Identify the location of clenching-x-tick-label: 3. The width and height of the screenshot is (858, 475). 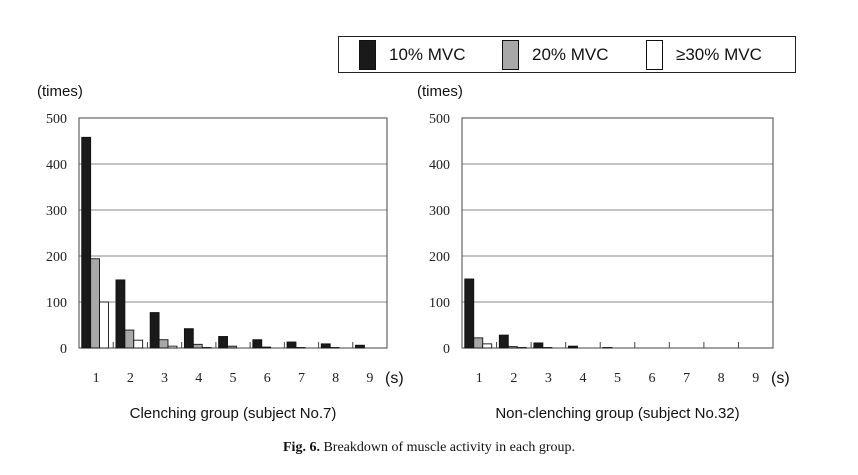
(164, 378).